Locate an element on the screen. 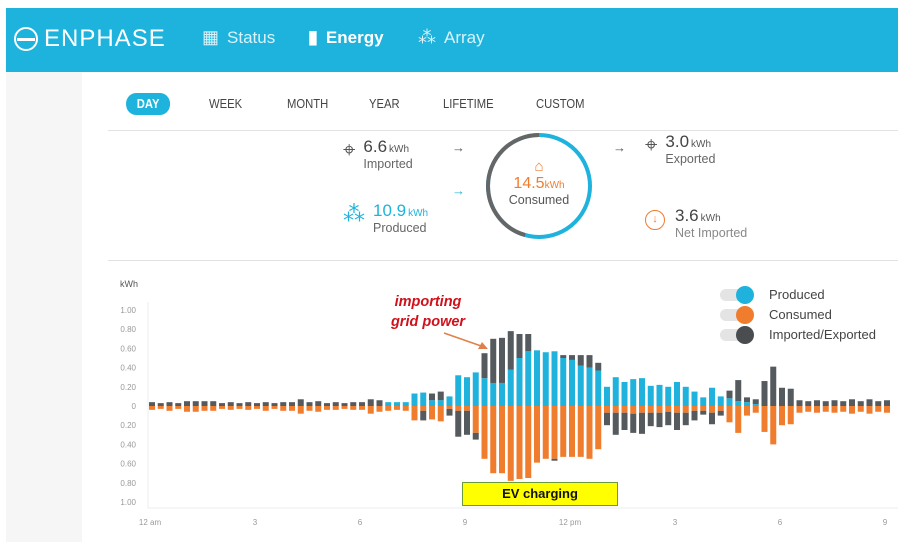 This screenshot has height=542, width=906. arrow-down-circle-icon: ↓ is located at coordinates (655, 220).